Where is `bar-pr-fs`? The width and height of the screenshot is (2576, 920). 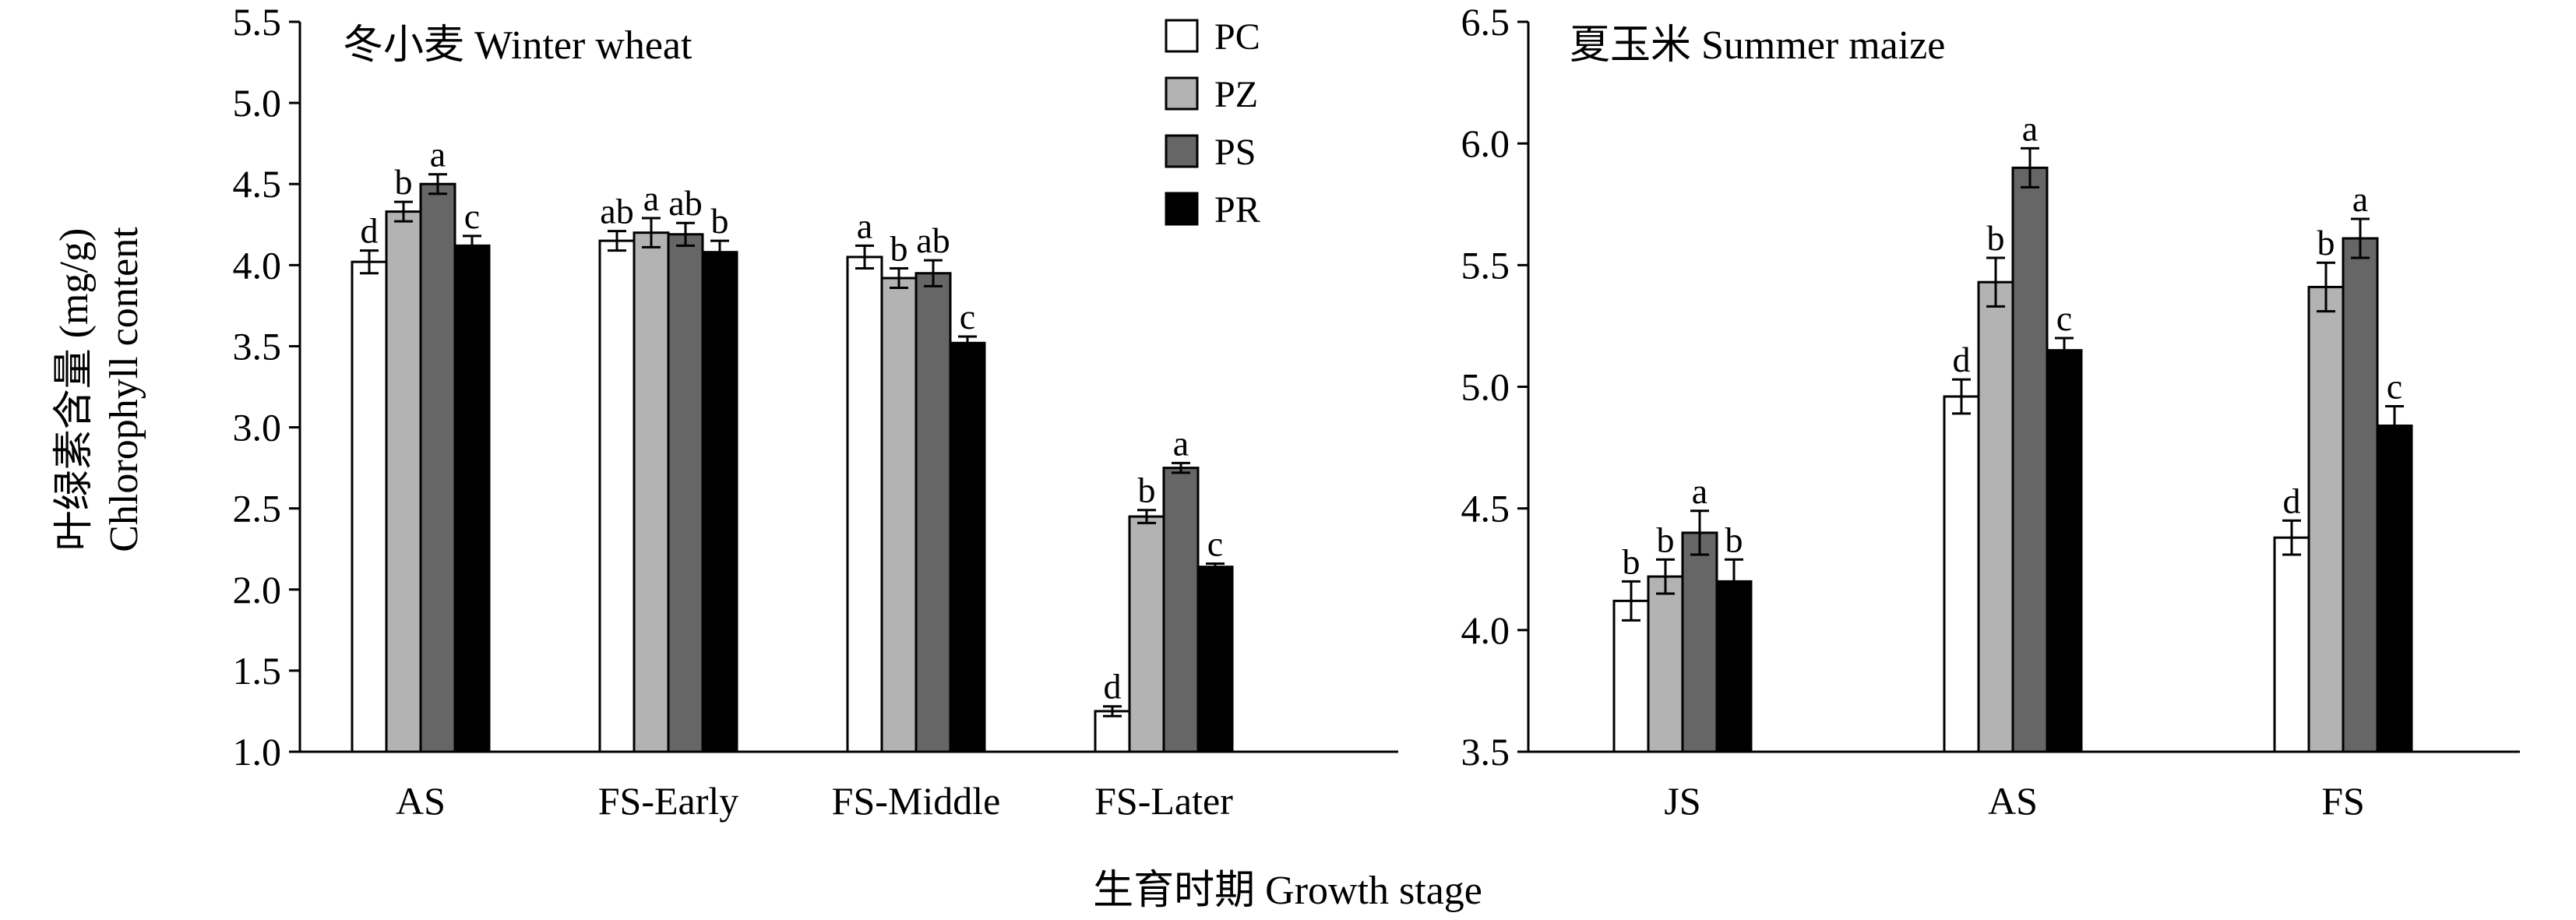 bar-pr-fs is located at coordinates (2394, 588).